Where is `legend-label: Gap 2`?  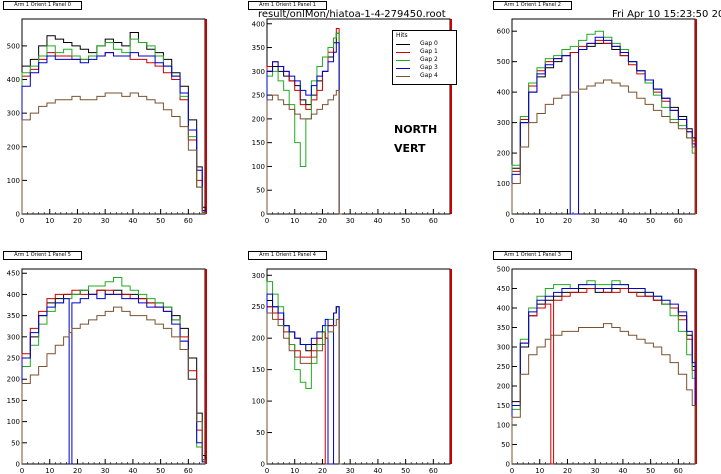
legend-label: Gap 2 is located at coordinates (429, 59).